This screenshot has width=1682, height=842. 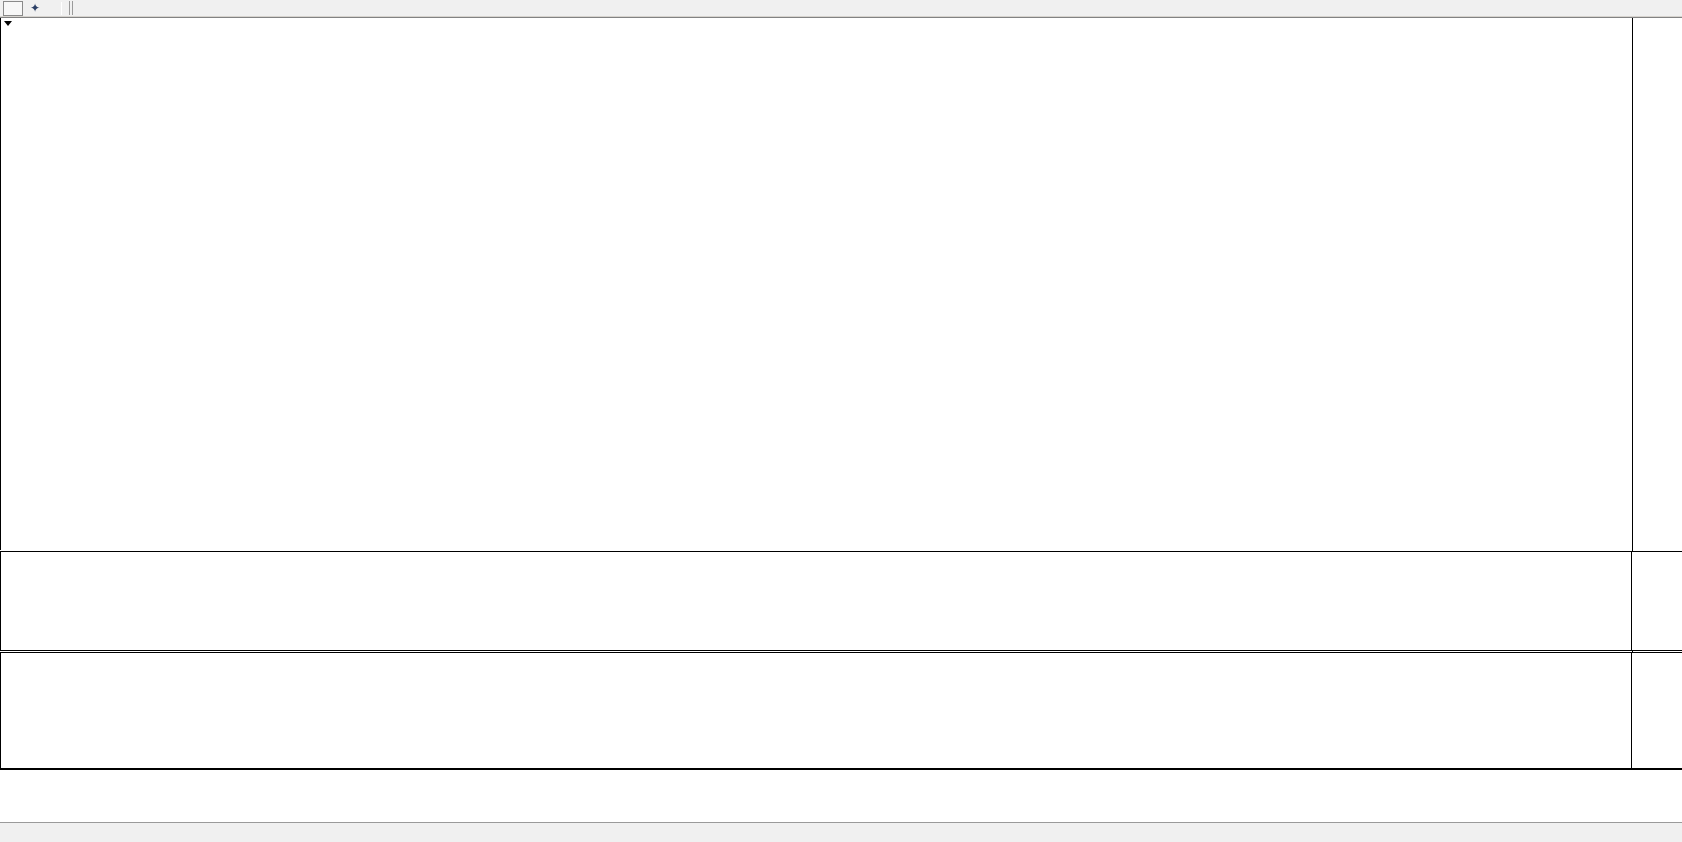 I want to click on date-axis, so click(x=841, y=778).